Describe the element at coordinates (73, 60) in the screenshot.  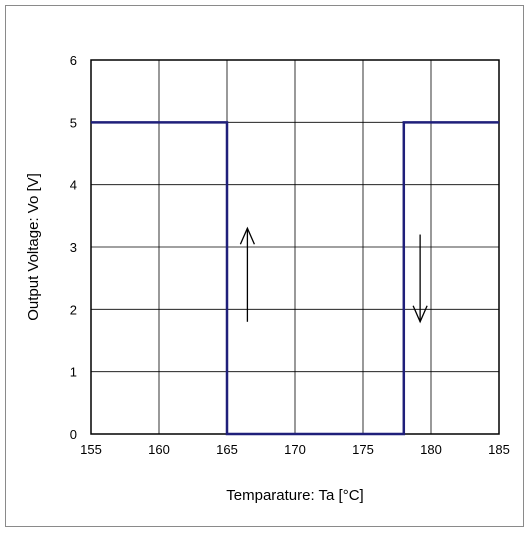
I see `y-tick-label: 6` at that location.